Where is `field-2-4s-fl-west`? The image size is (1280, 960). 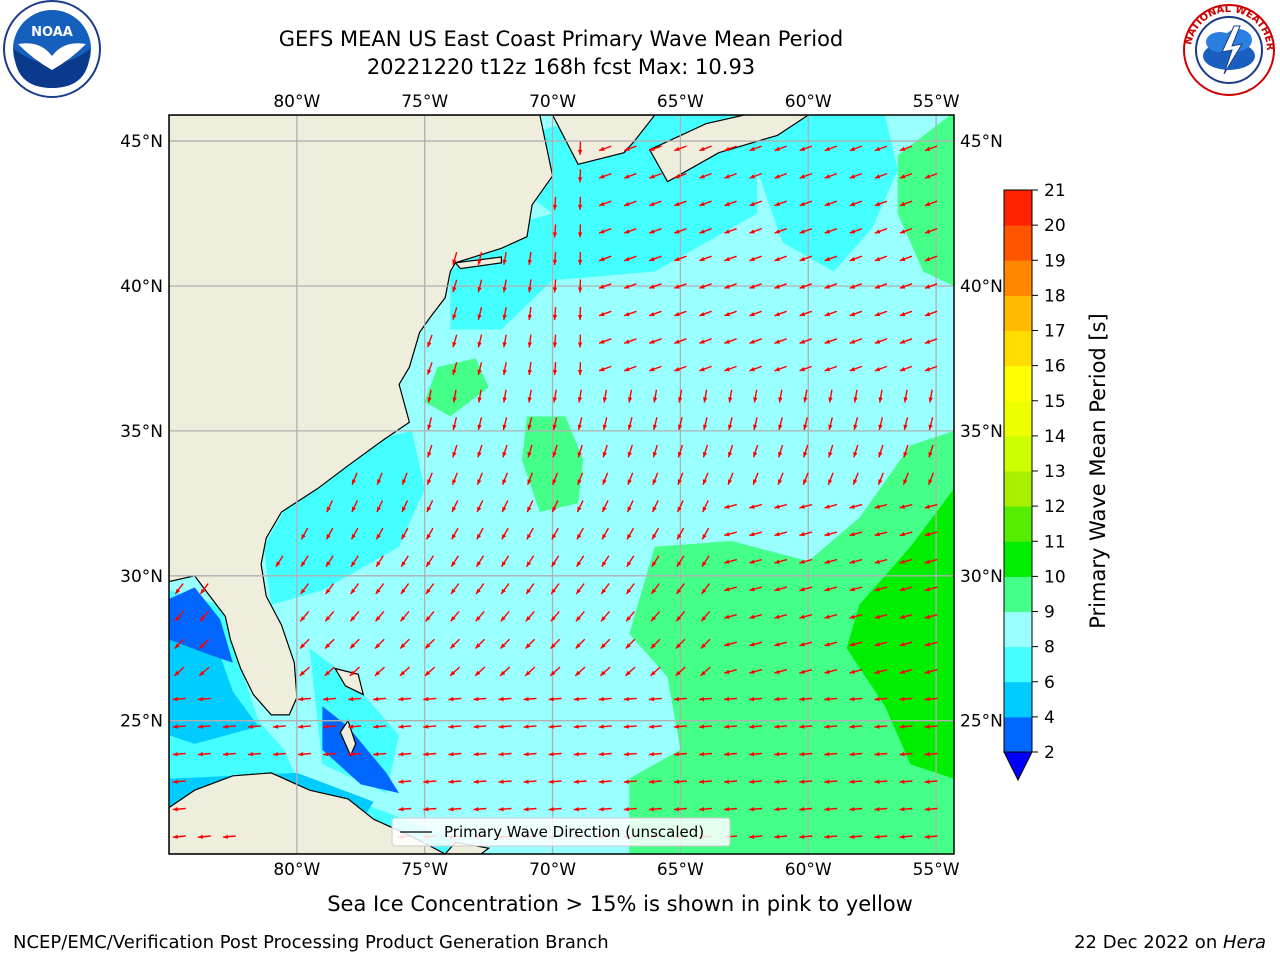 field-2-4s-fl-west is located at coordinates (201, 625).